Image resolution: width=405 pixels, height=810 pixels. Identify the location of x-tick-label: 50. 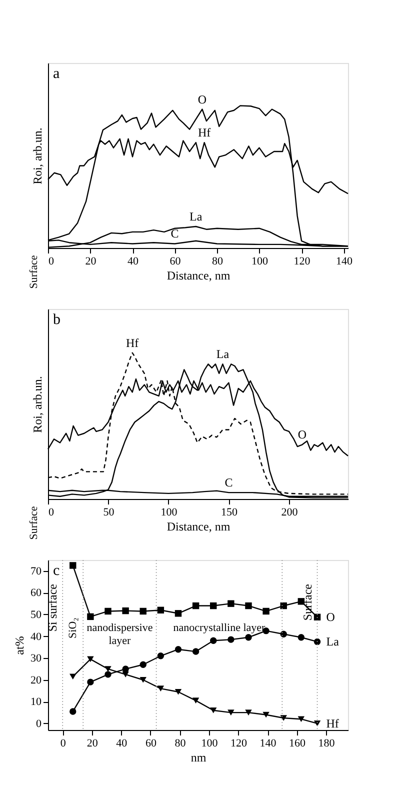
(109, 512).